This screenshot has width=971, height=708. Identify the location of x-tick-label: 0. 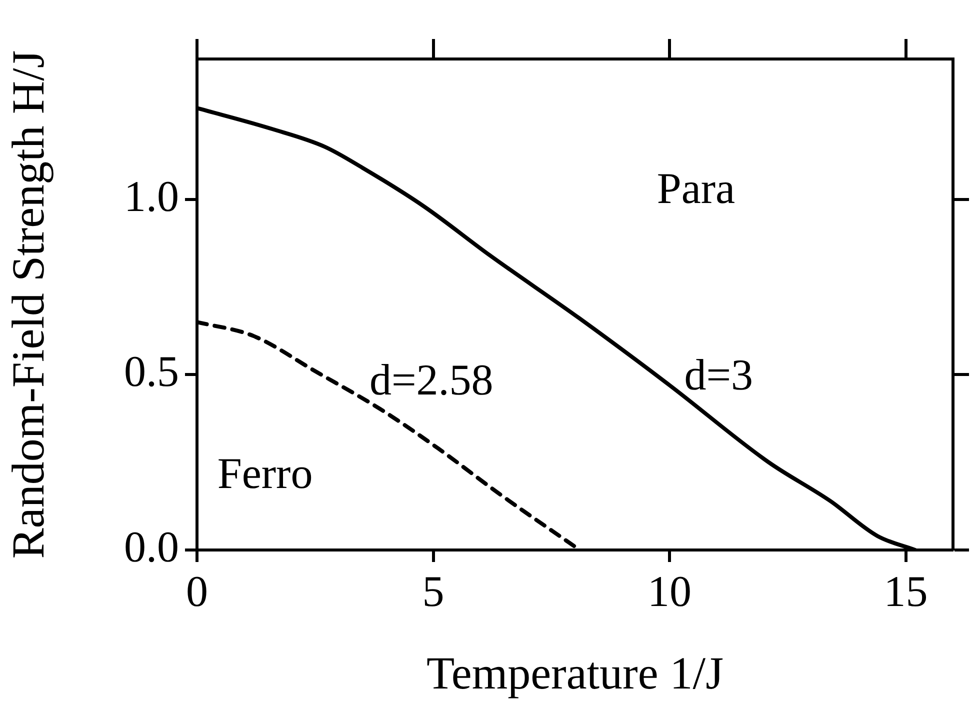
(197, 591).